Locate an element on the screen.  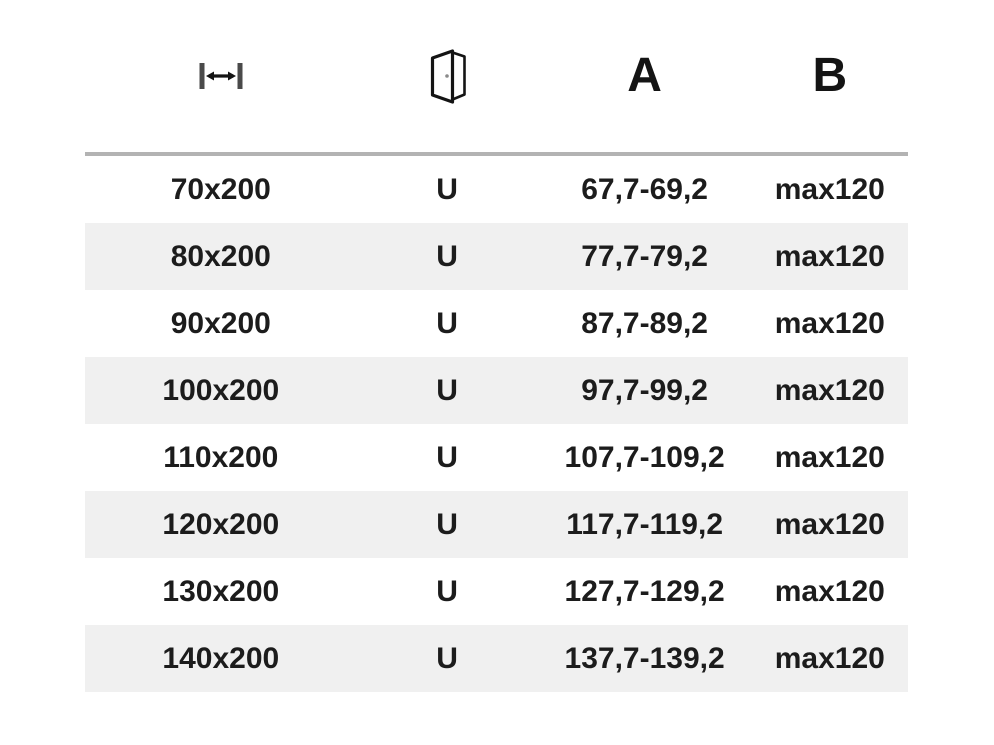
col-b-label: B is located at coordinates (830, 75).